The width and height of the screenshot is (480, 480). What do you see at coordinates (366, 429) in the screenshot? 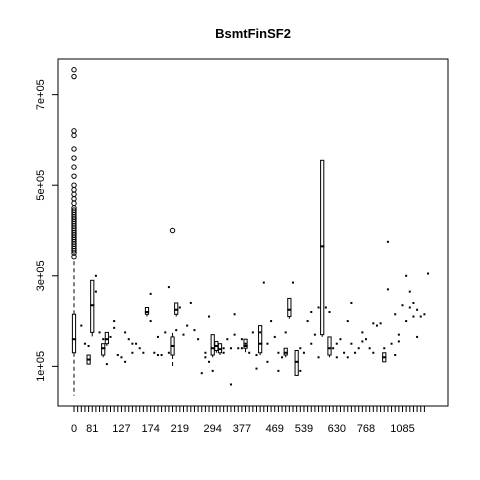
I see `x-tick-label: 768` at bounding box center [366, 429].